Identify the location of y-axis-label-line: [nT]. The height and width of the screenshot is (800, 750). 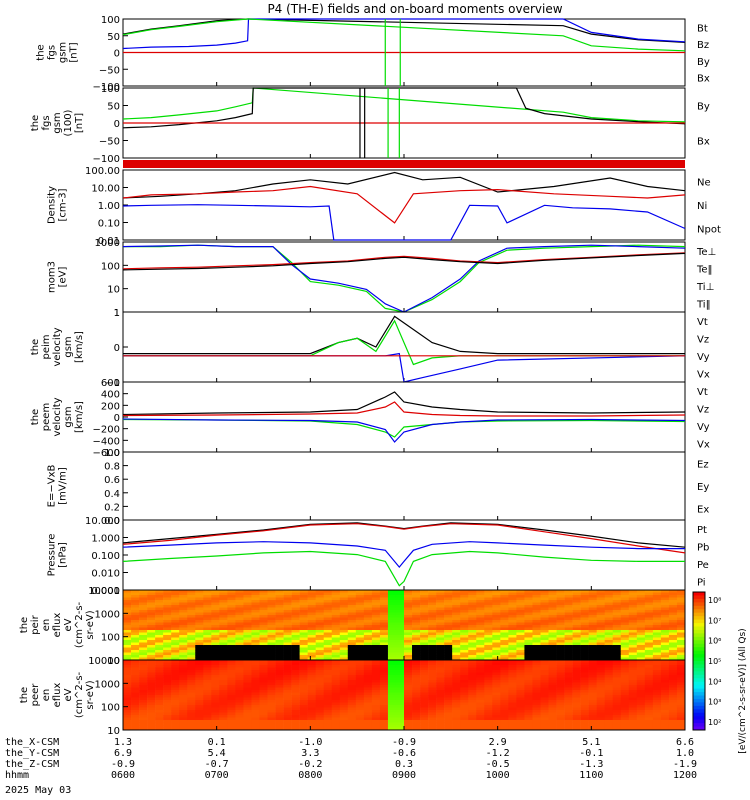
(79, 123).